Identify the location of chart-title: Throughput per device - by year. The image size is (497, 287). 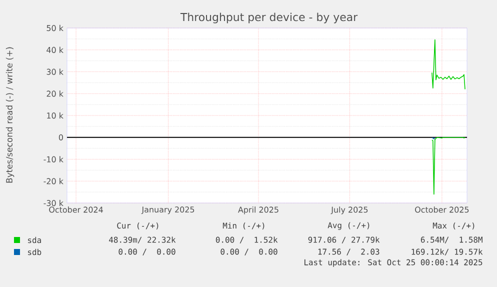
(269, 18).